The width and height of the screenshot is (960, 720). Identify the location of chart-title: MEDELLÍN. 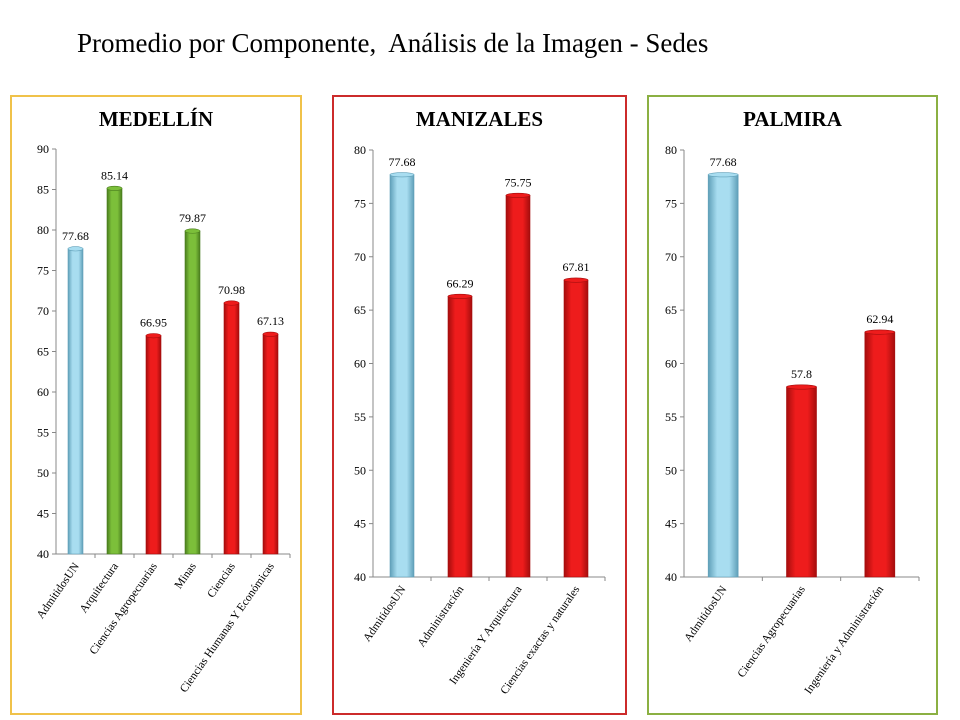
(156, 119).